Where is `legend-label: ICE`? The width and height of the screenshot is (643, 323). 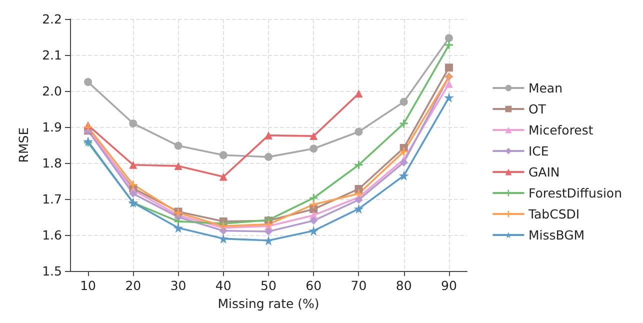
legend-label: ICE is located at coordinates (538, 151).